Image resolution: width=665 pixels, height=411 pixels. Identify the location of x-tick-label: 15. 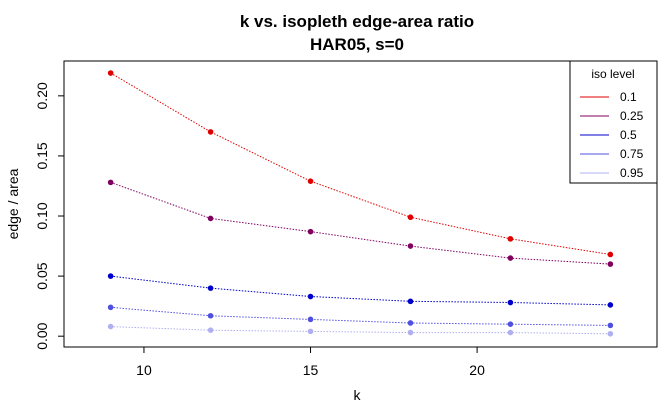
(311, 370).